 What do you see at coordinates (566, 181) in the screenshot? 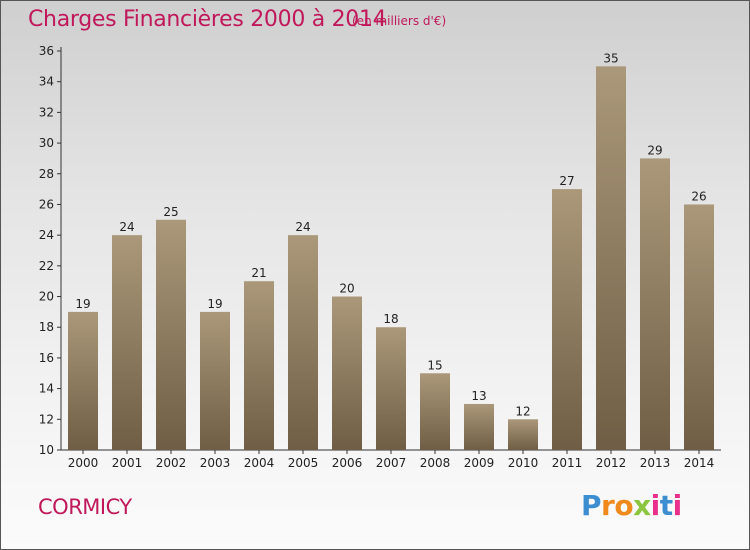
I see `data-label: 27` at bounding box center [566, 181].